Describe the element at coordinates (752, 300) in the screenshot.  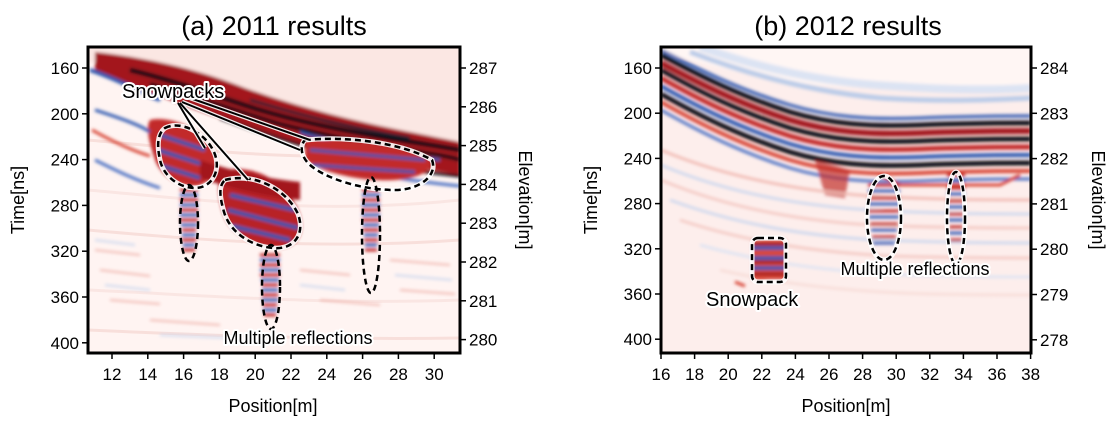
I see `panel-b-snowpack-label: Snowpack` at that location.